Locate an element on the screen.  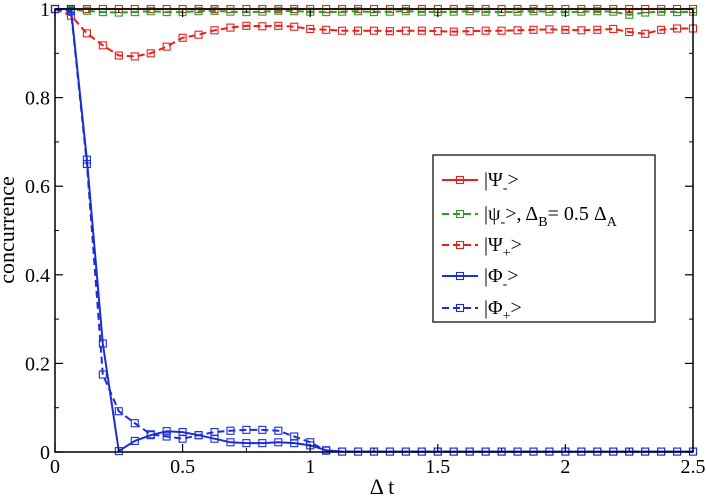
y-tick-label: 0.2 is located at coordinates (37, 364).